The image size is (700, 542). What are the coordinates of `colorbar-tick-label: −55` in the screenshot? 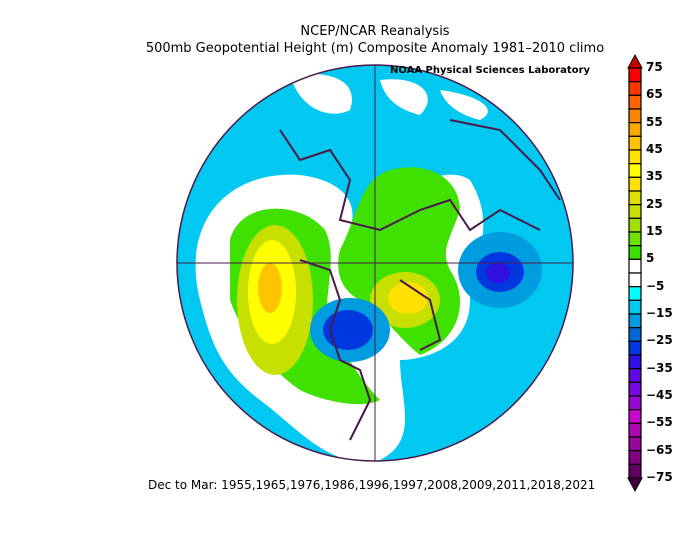 It's located at (659, 422).